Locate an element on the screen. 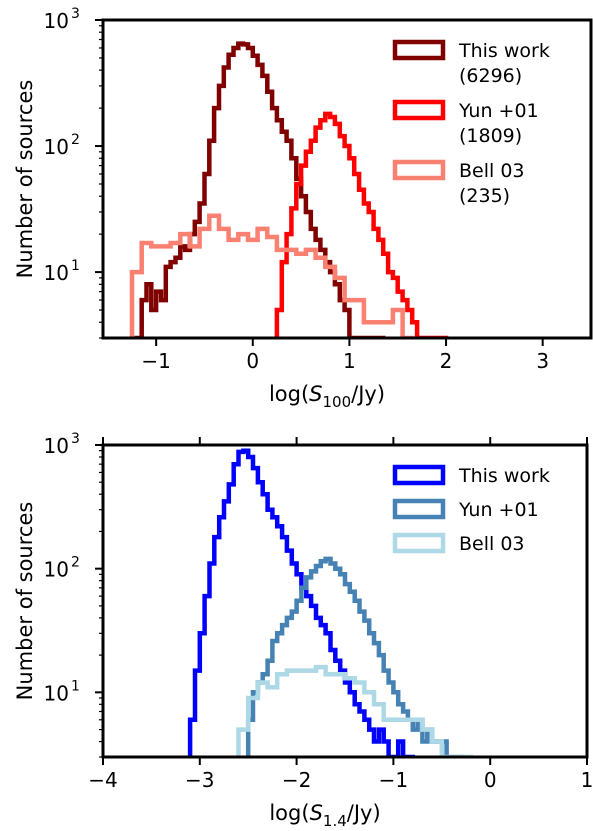 The width and height of the screenshot is (593, 831). legend-count: (1809) is located at coordinates (490, 136).